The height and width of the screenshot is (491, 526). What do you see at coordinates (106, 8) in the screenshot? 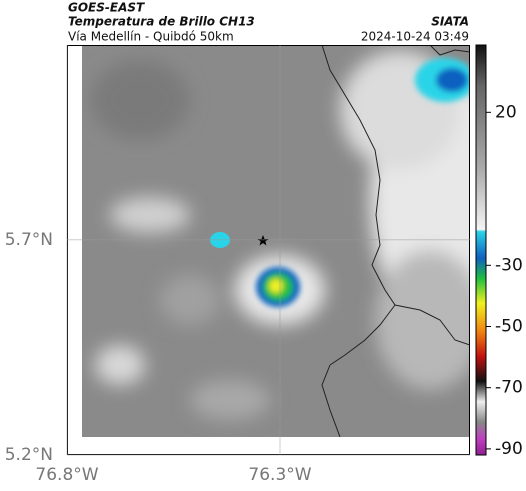
I see `agency: GOES-EAST` at bounding box center [106, 8].